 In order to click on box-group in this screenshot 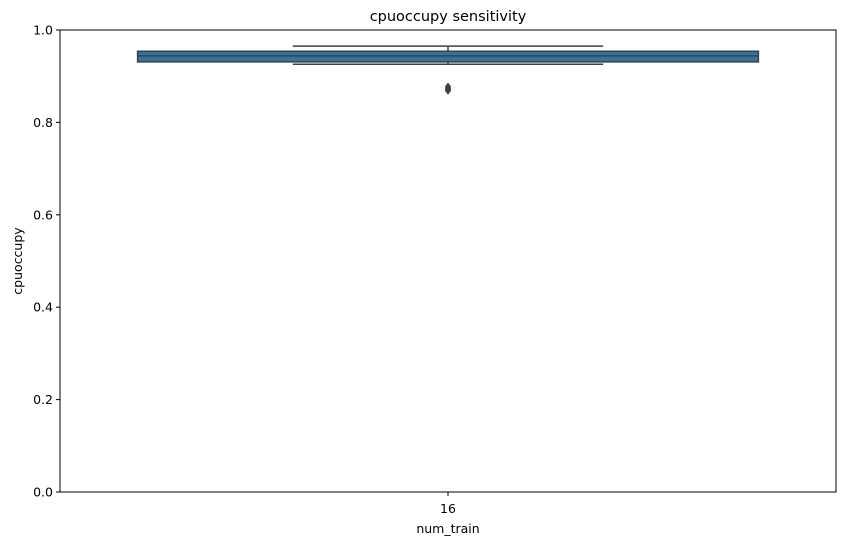, I will do `click(448, 70)`.